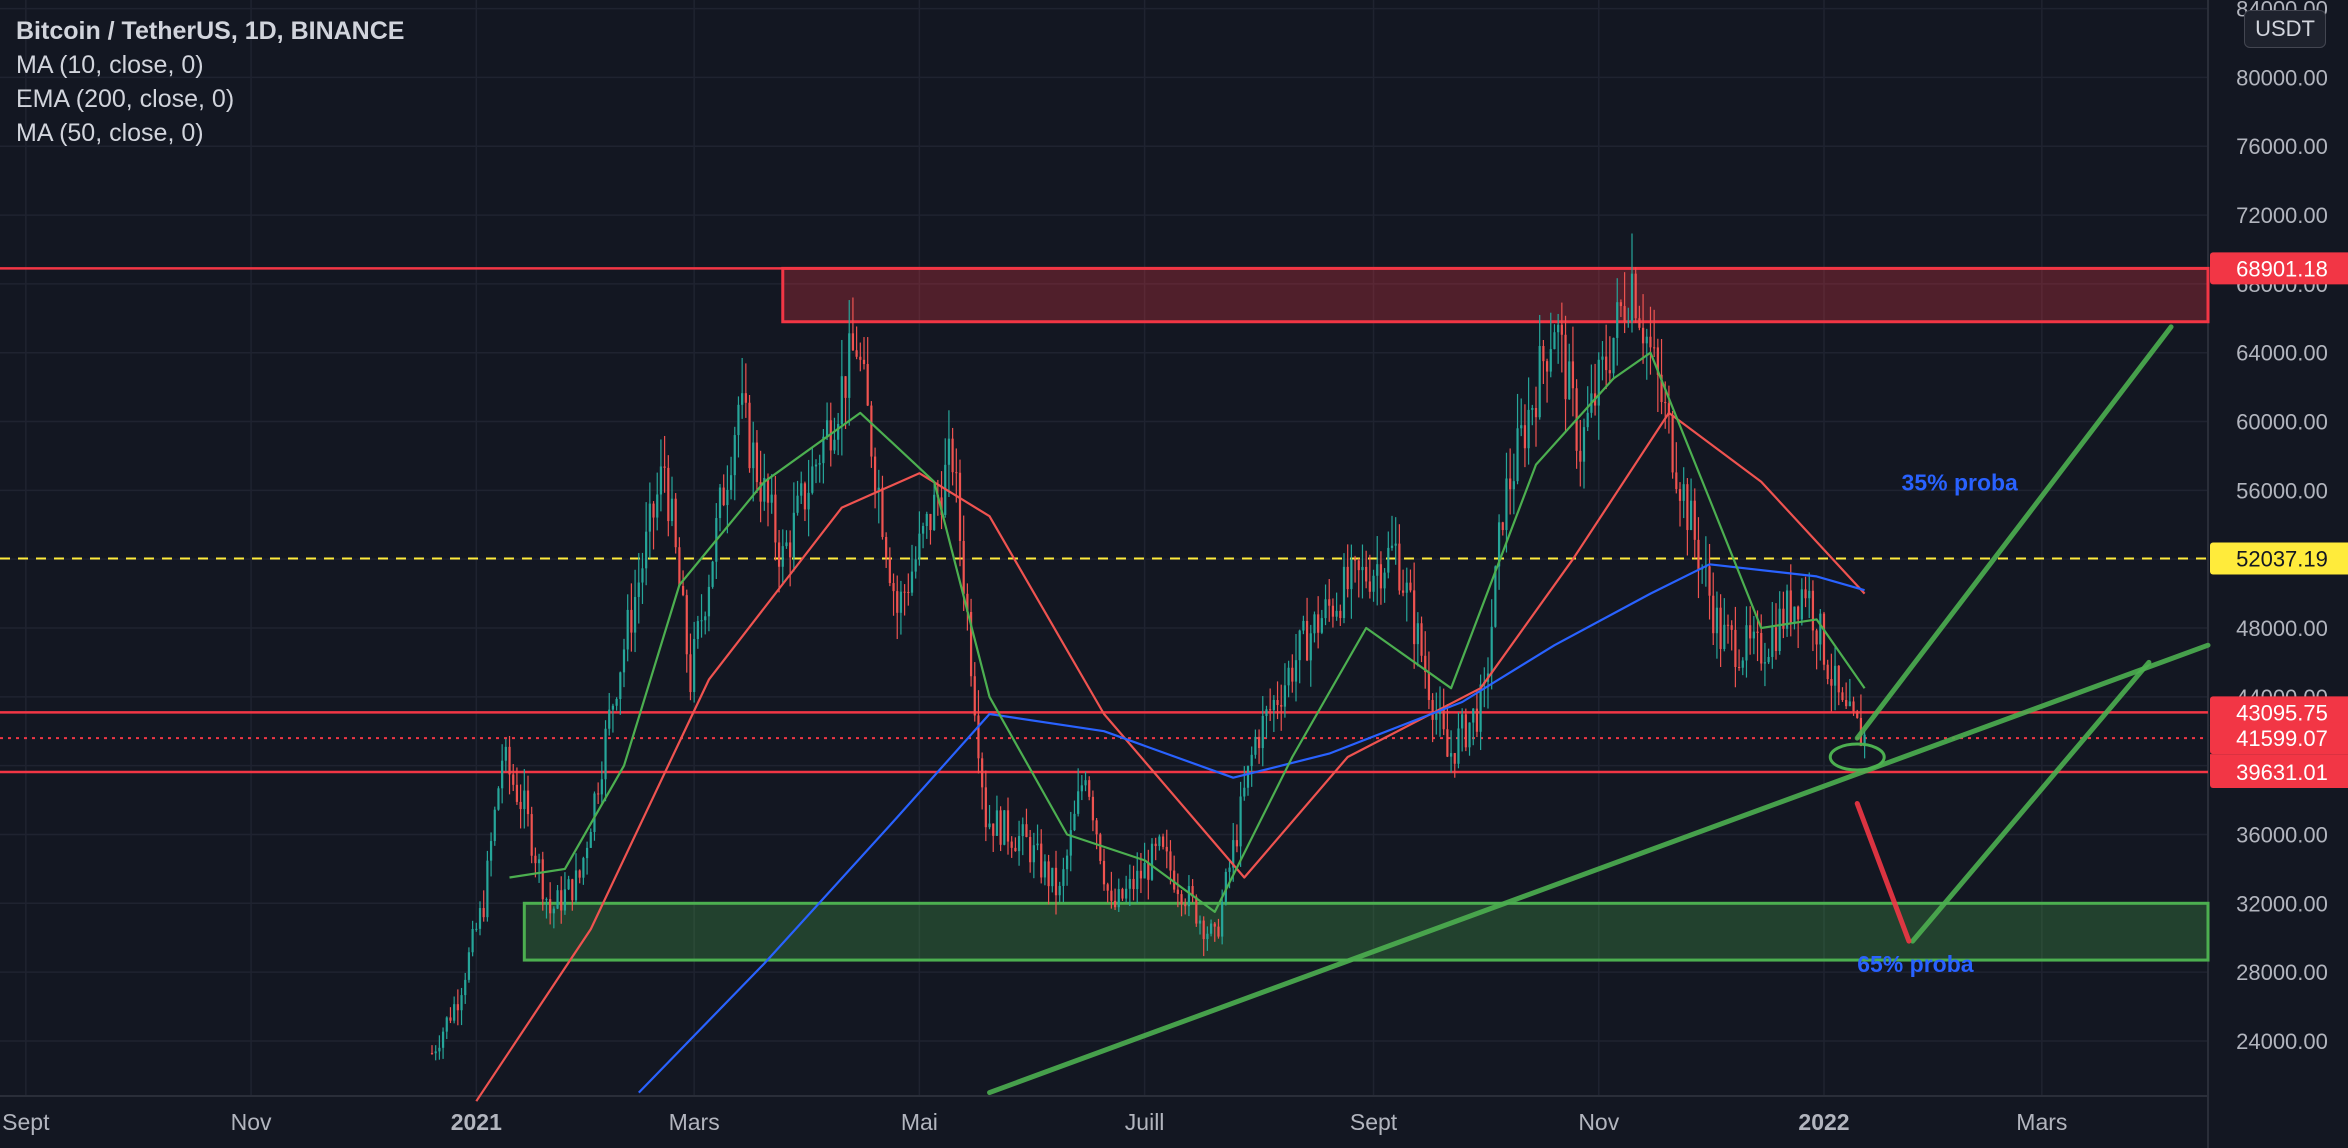 This screenshot has width=2348, height=1148. I want to click on currency-button: USDT, so click(2285, 29).